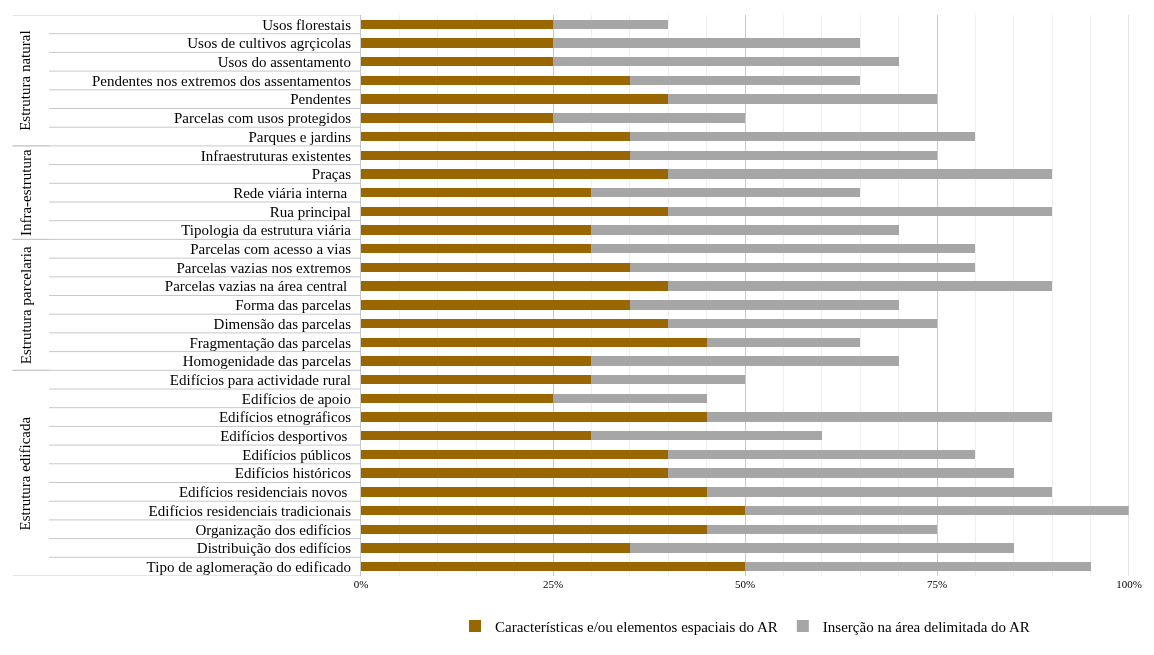  Describe the element at coordinates (273, 529) in the screenshot. I see `y-tick-label: Organização dos edifícios` at that location.